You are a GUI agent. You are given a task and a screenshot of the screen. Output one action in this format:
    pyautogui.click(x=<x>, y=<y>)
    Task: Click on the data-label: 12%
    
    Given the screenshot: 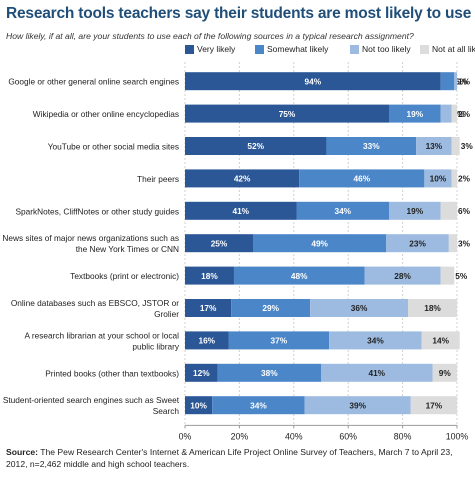 What is the action you would take?
    pyautogui.click(x=201, y=373)
    